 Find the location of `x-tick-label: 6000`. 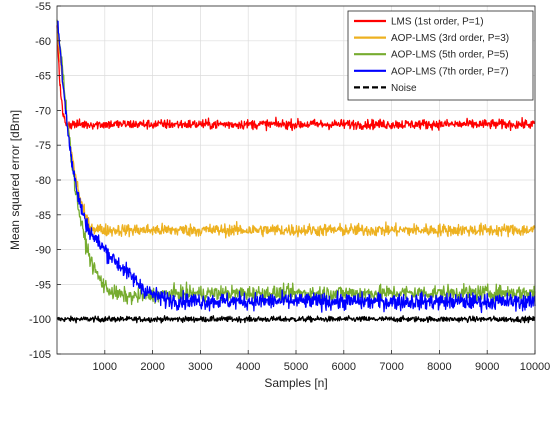

x-tick-label: 6000 is located at coordinates (344, 367).